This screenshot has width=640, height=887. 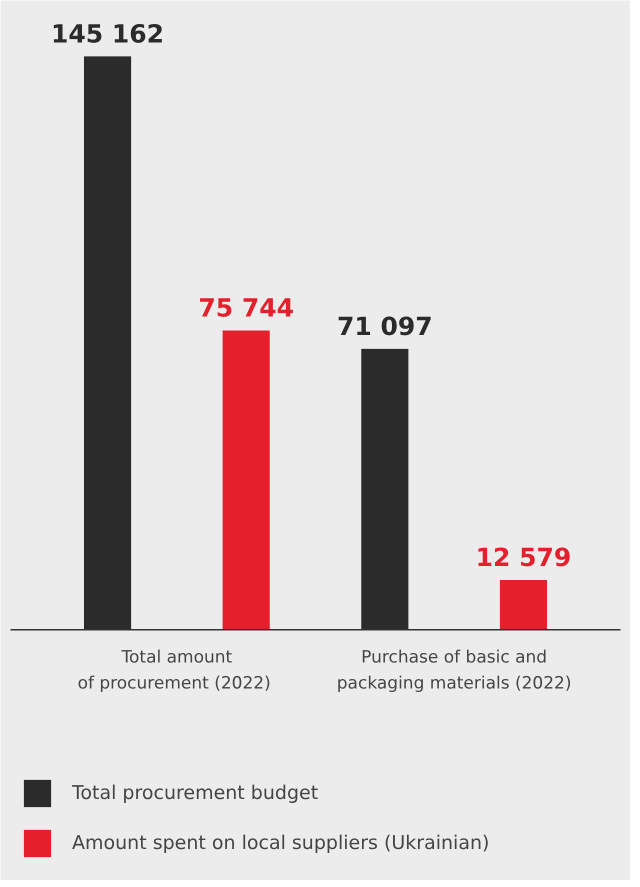 What do you see at coordinates (107, 33) in the screenshot?
I see `data-label: 145 162` at bounding box center [107, 33].